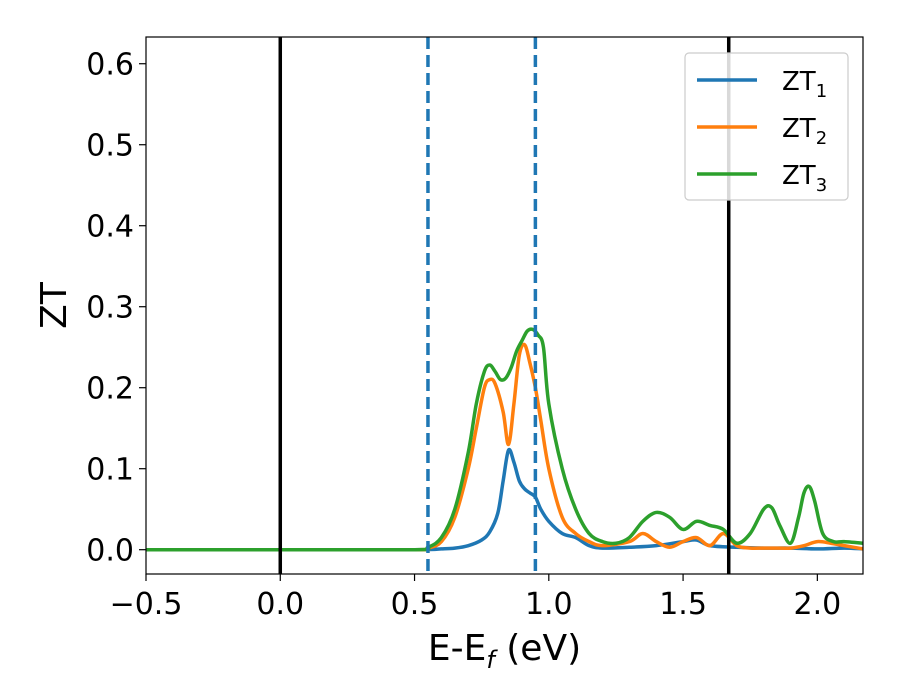 The width and height of the screenshot is (900, 700). Describe the element at coordinates (817, 604) in the screenshot. I see `x-tick-label: 2.0` at that location.